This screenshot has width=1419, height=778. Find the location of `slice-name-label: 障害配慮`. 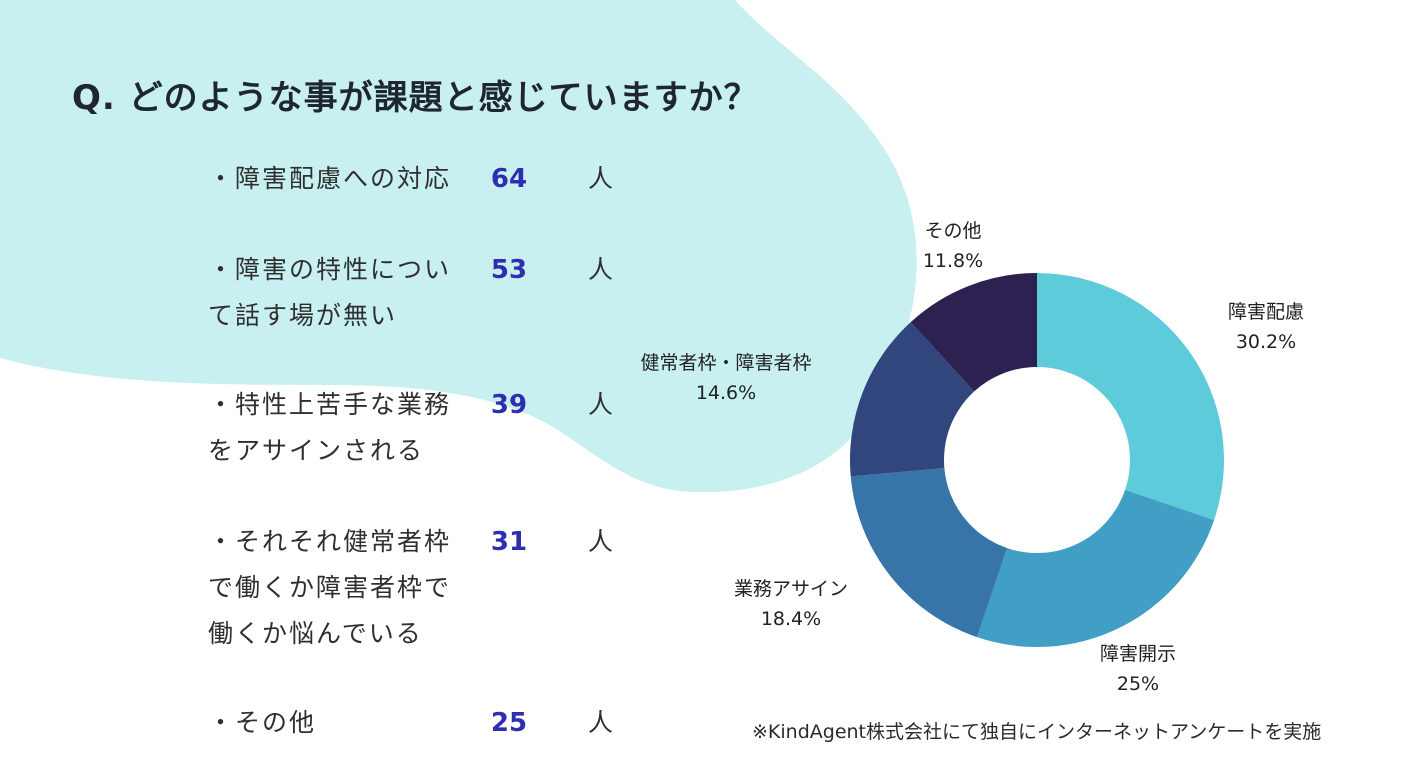

slice-name-label: 障害配慮 is located at coordinates (1266, 312).